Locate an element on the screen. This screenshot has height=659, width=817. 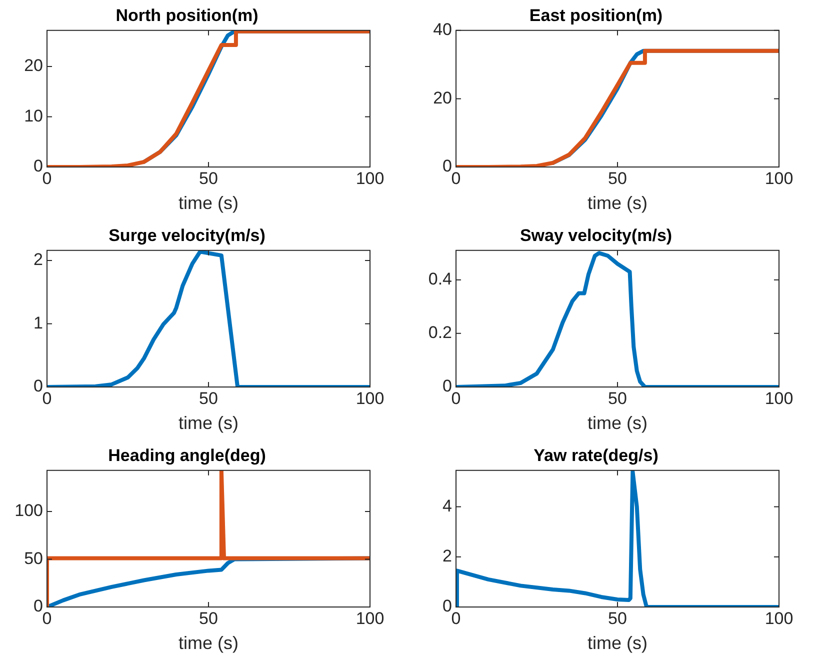
chart-title: Sway velocity(m/s) is located at coordinates (596, 235).